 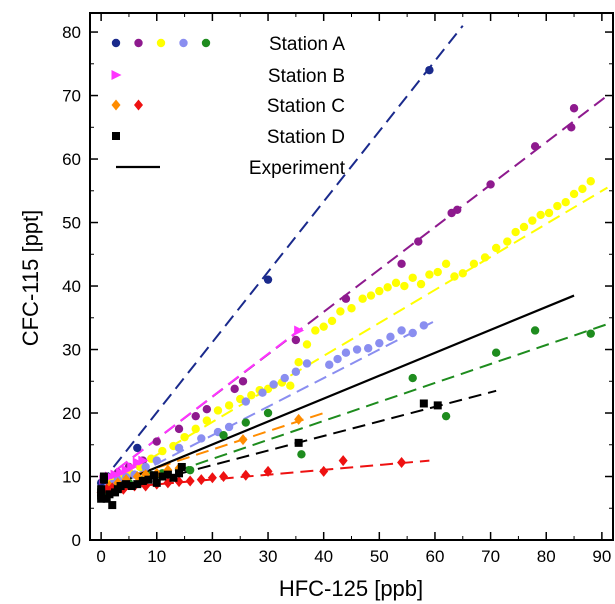 What do you see at coordinates (434, 556) in the screenshot?
I see `x-tick-label: 60` at bounding box center [434, 556].